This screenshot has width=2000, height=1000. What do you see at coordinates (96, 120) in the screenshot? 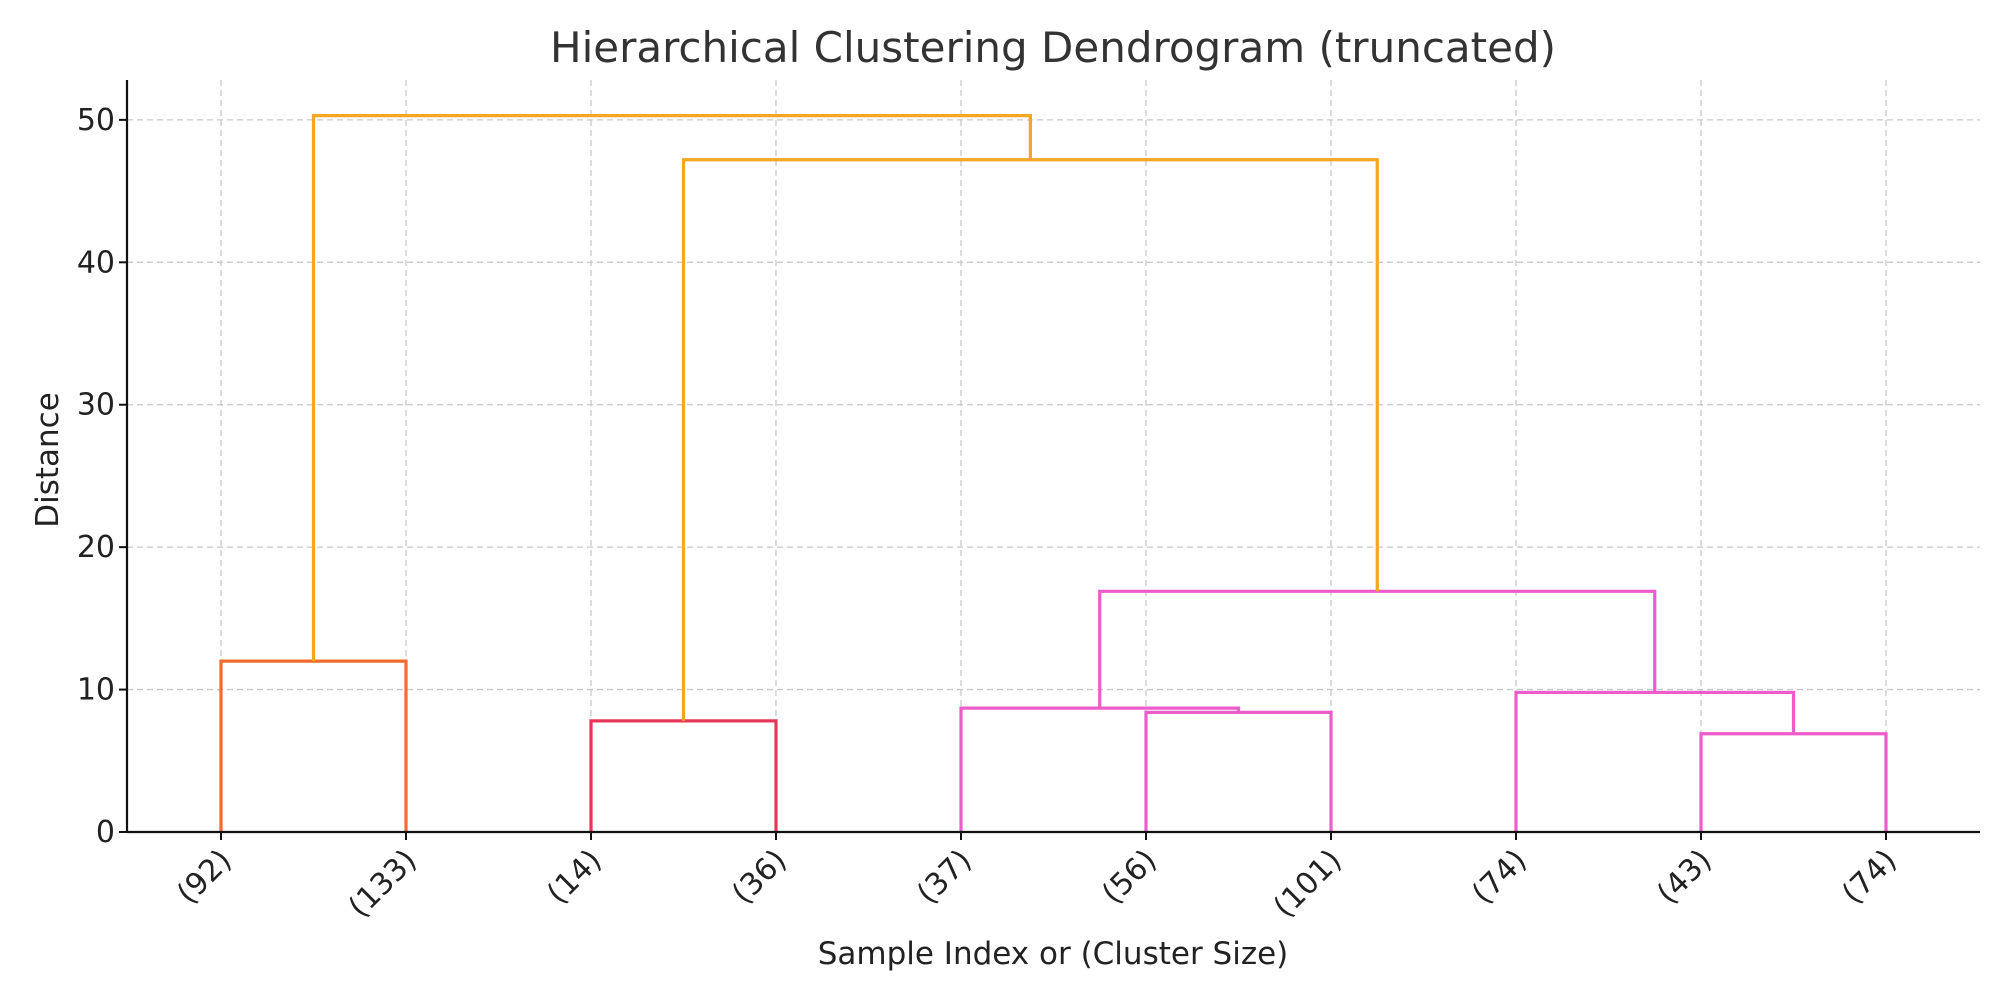
I see `y-tick-label-5: 50` at bounding box center [96, 120].